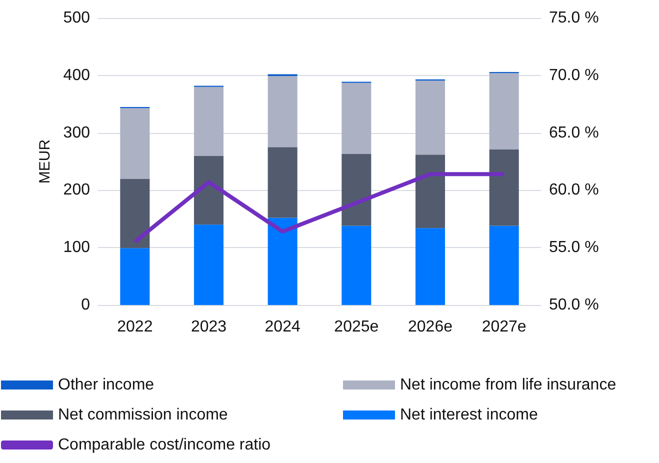 The height and width of the screenshot is (463, 659). What do you see at coordinates (106, 385) in the screenshot?
I see `legend-label: Other income` at bounding box center [106, 385].